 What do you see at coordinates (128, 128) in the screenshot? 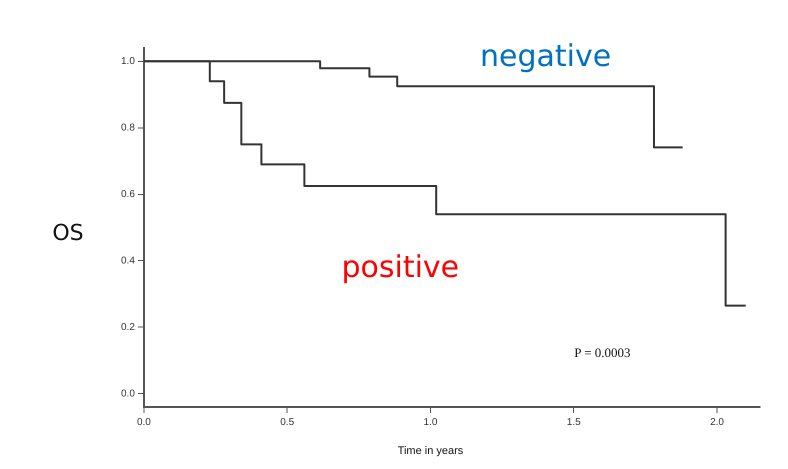
I see `y-tick-label: 0.8` at bounding box center [128, 128].